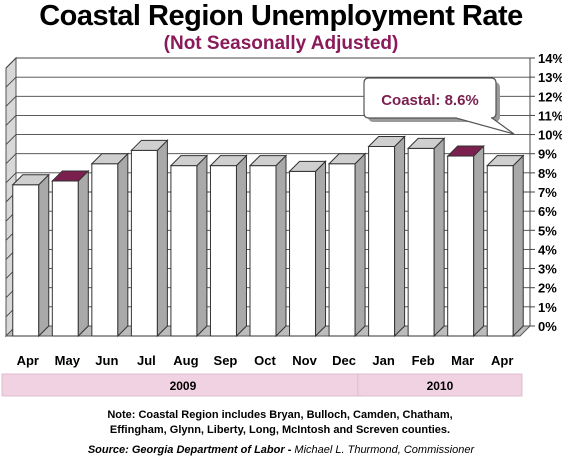 This screenshot has width=562, height=459. I want to click on source-commissioner: Michael L. Thurmond, Commissioner, so click(383, 450).